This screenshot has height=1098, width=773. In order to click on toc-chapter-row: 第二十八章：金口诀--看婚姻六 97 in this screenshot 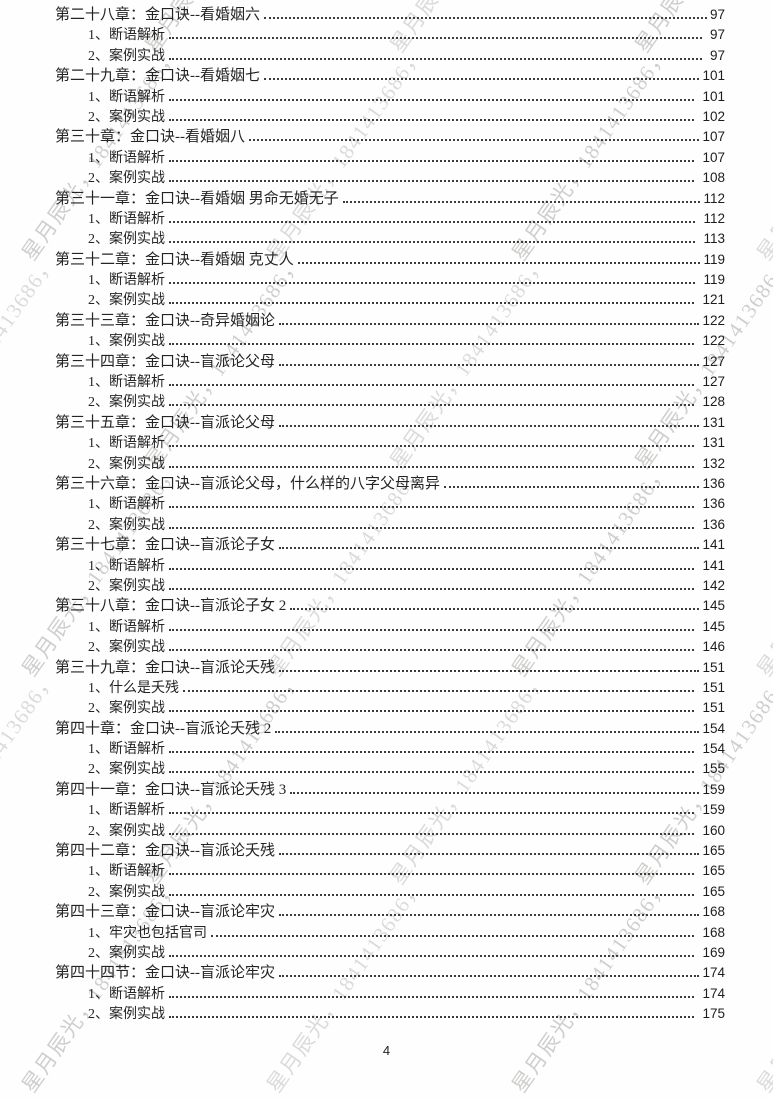, I will do `click(390, 15)`.